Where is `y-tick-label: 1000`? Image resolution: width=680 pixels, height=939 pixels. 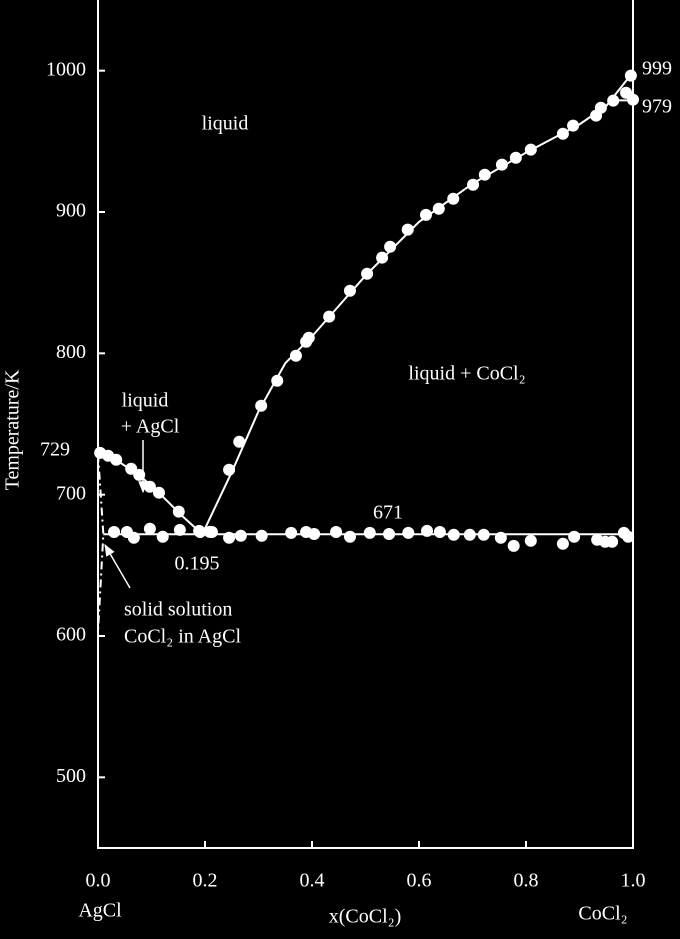 y-tick-label: 1000 is located at coordinates (66, 69).